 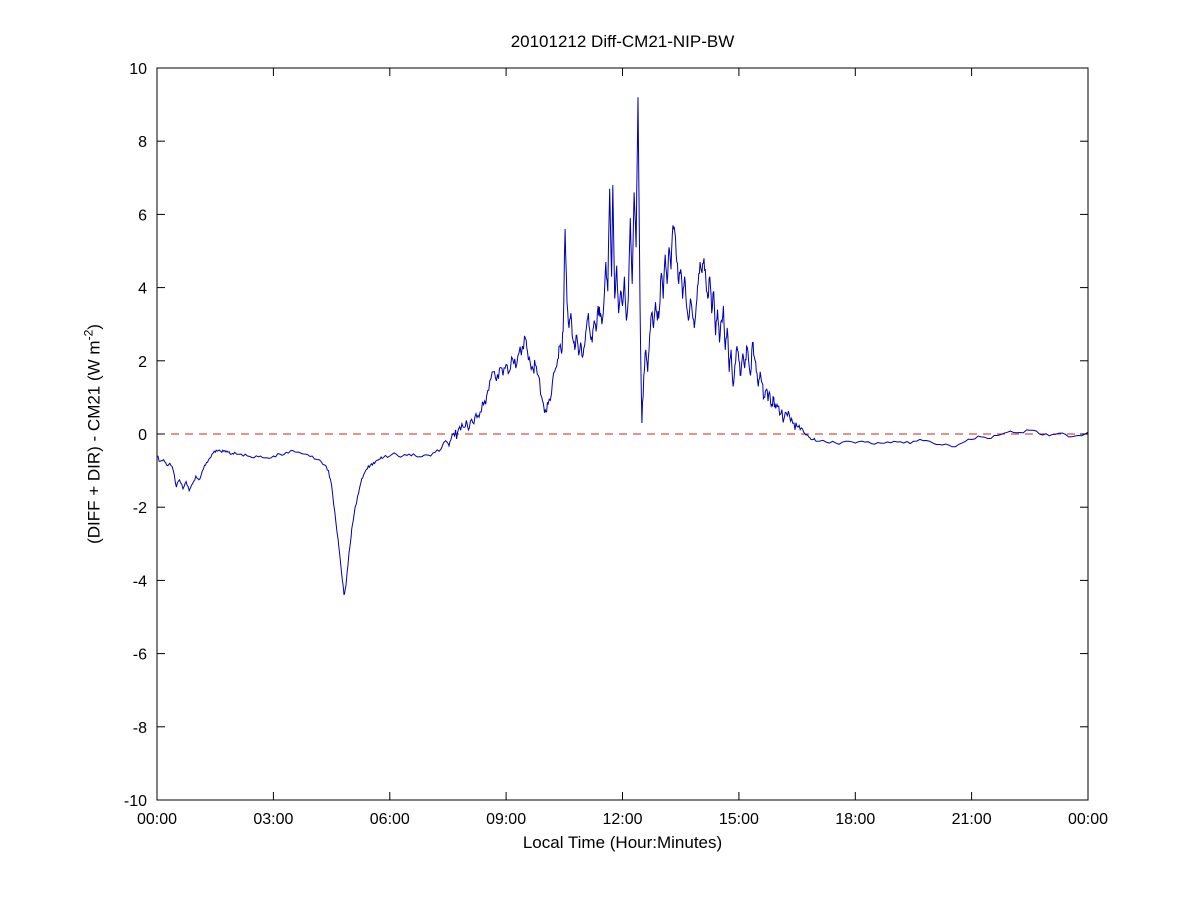 What do you see at coordinates (142, 362) in the screenshot?
I see `y-tick-label: 2` at bounding box center [142, 362].